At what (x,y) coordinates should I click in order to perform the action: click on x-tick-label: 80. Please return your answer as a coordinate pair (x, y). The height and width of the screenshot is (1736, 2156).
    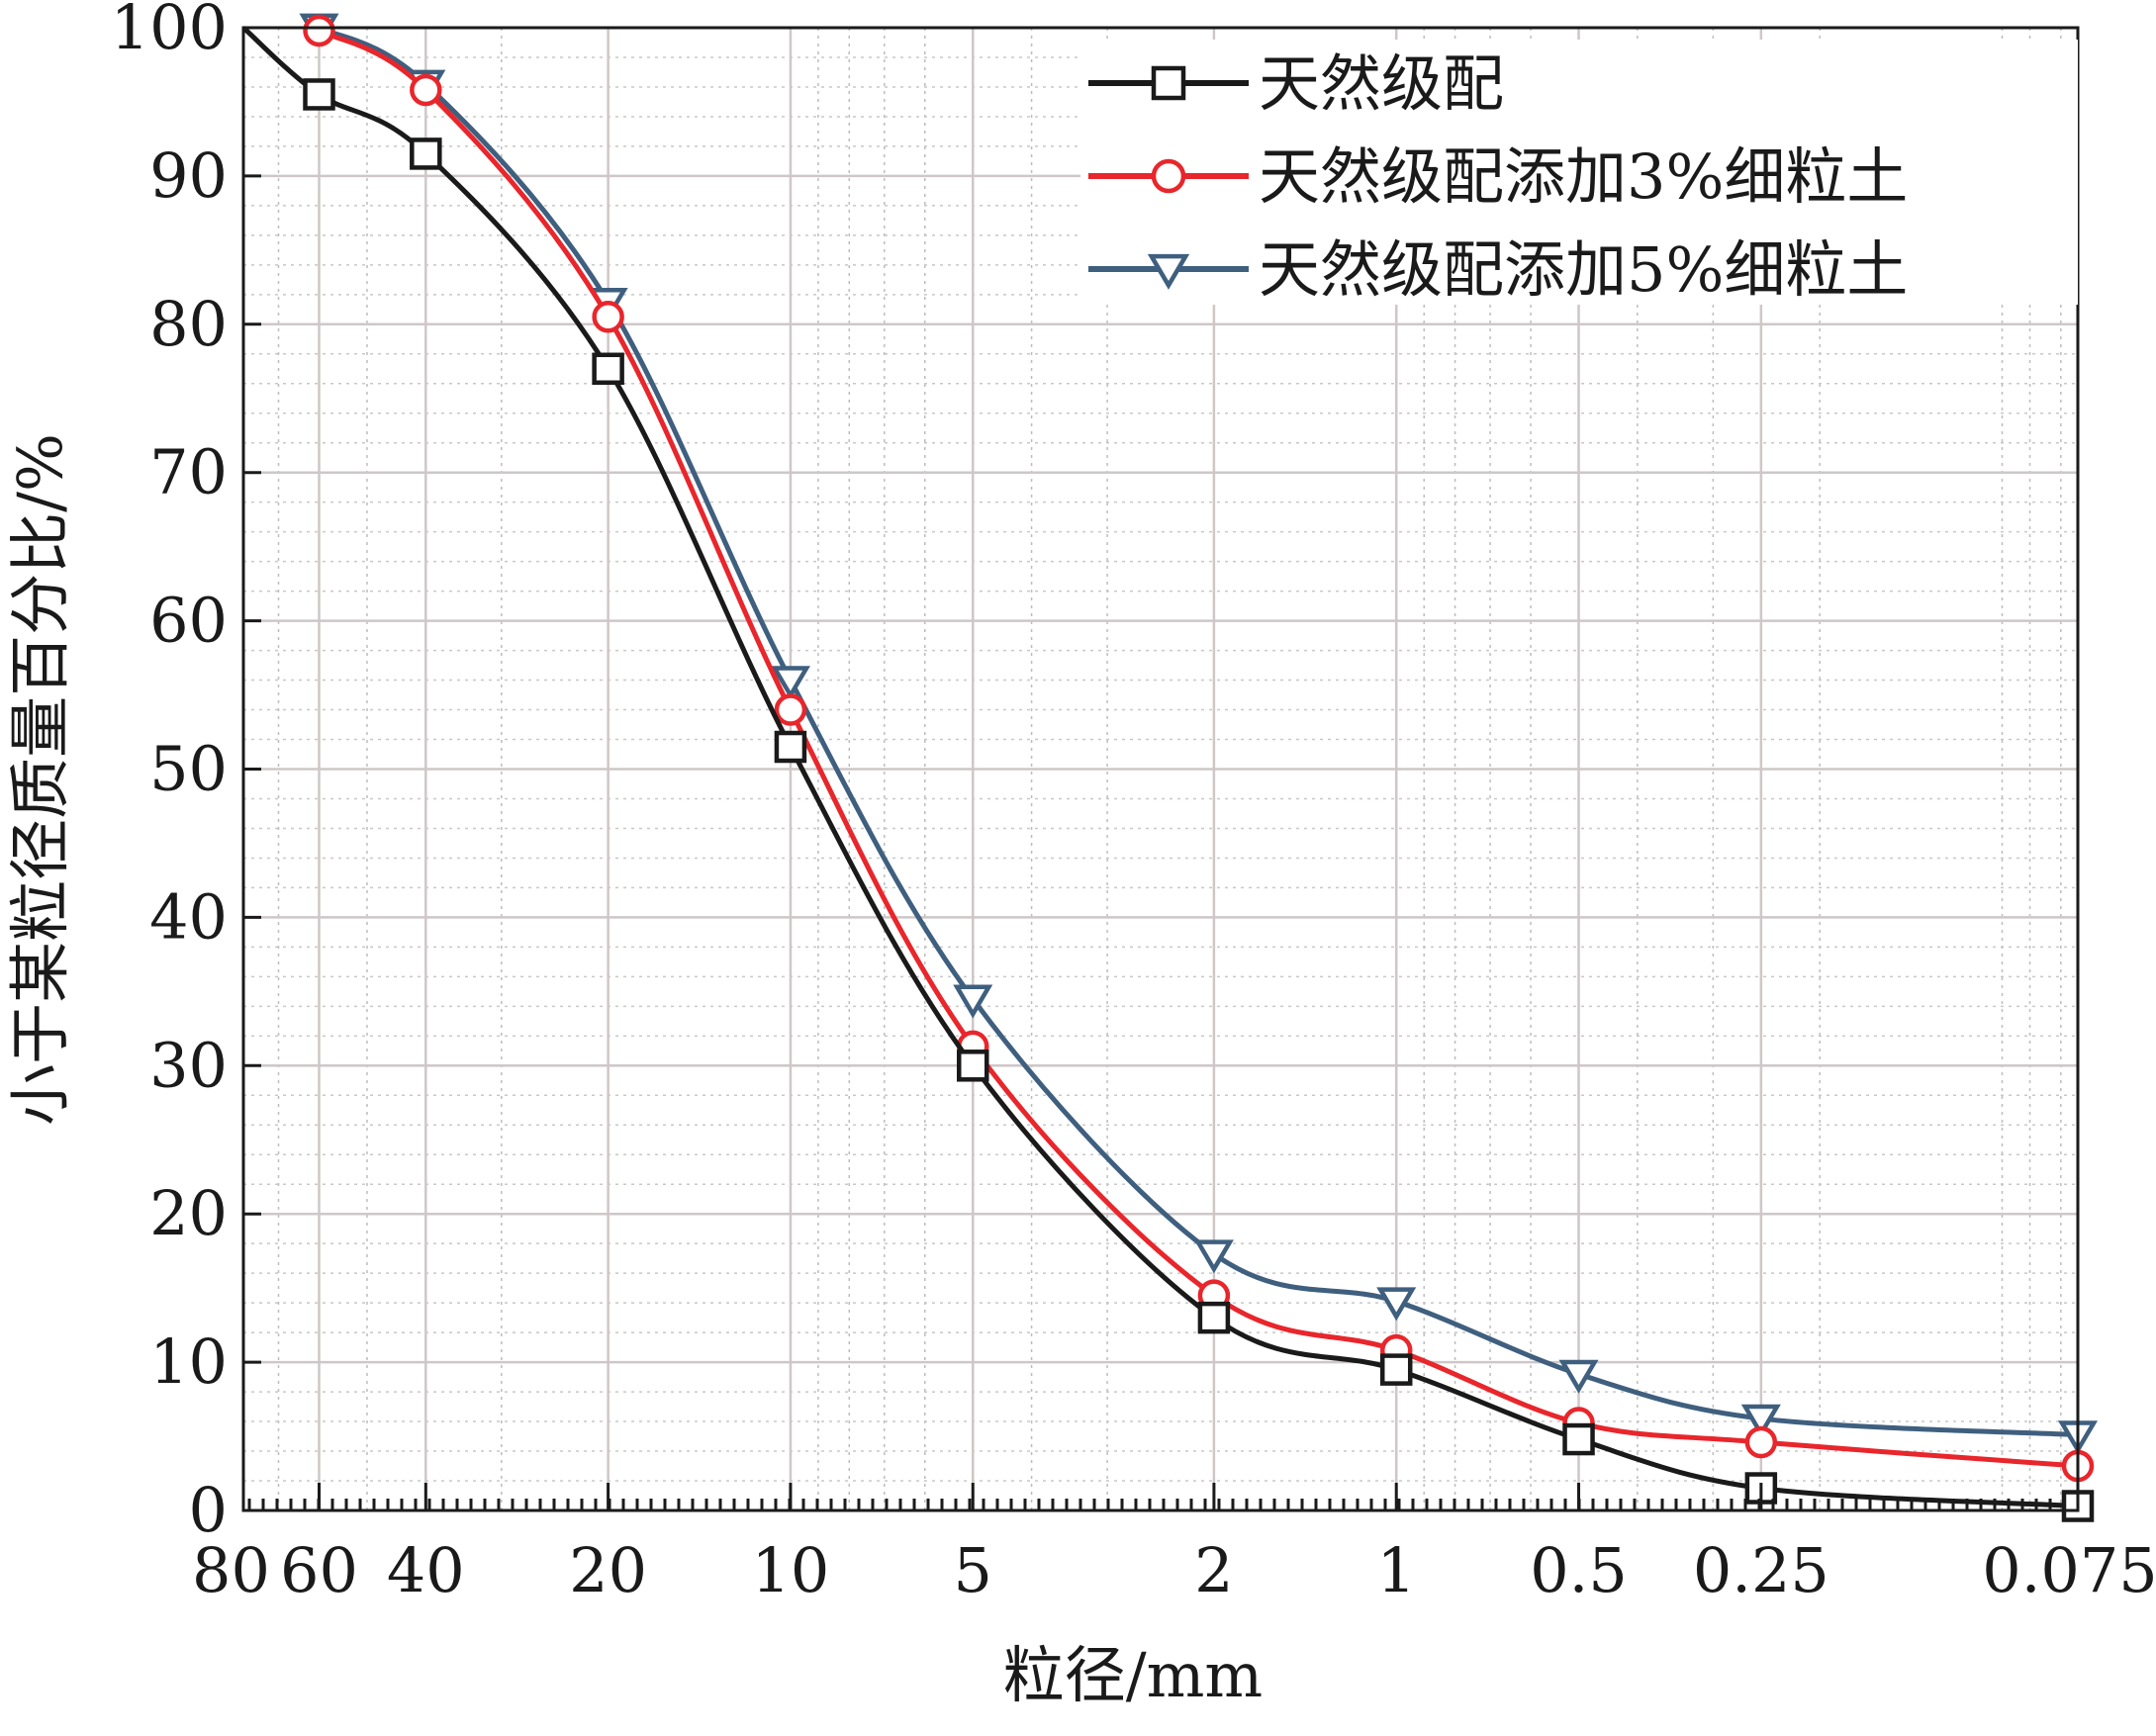
    Looking at the image, I should click on (231, 1570).